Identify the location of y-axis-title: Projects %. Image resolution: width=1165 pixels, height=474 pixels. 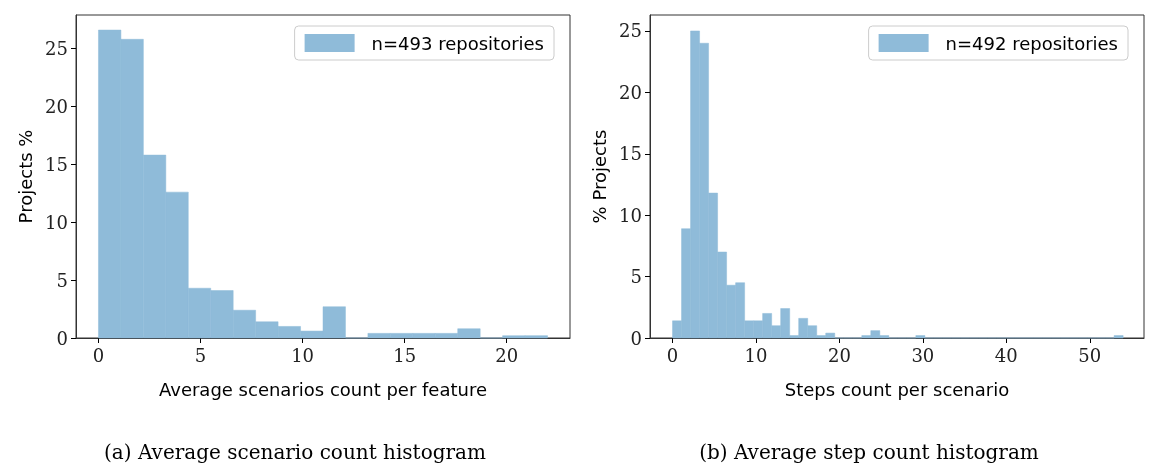
(25, 176).